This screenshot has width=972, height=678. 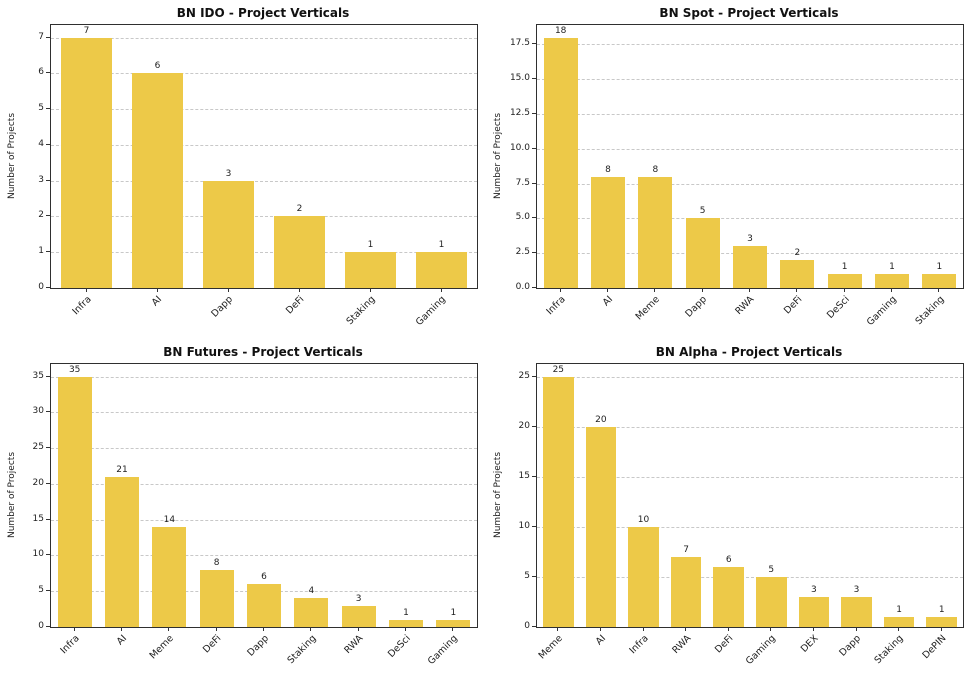 What do you see at coordinates (686, 549) in the screenshot?
I see `bar-value-label: 7` at bounding box center [686, 549].